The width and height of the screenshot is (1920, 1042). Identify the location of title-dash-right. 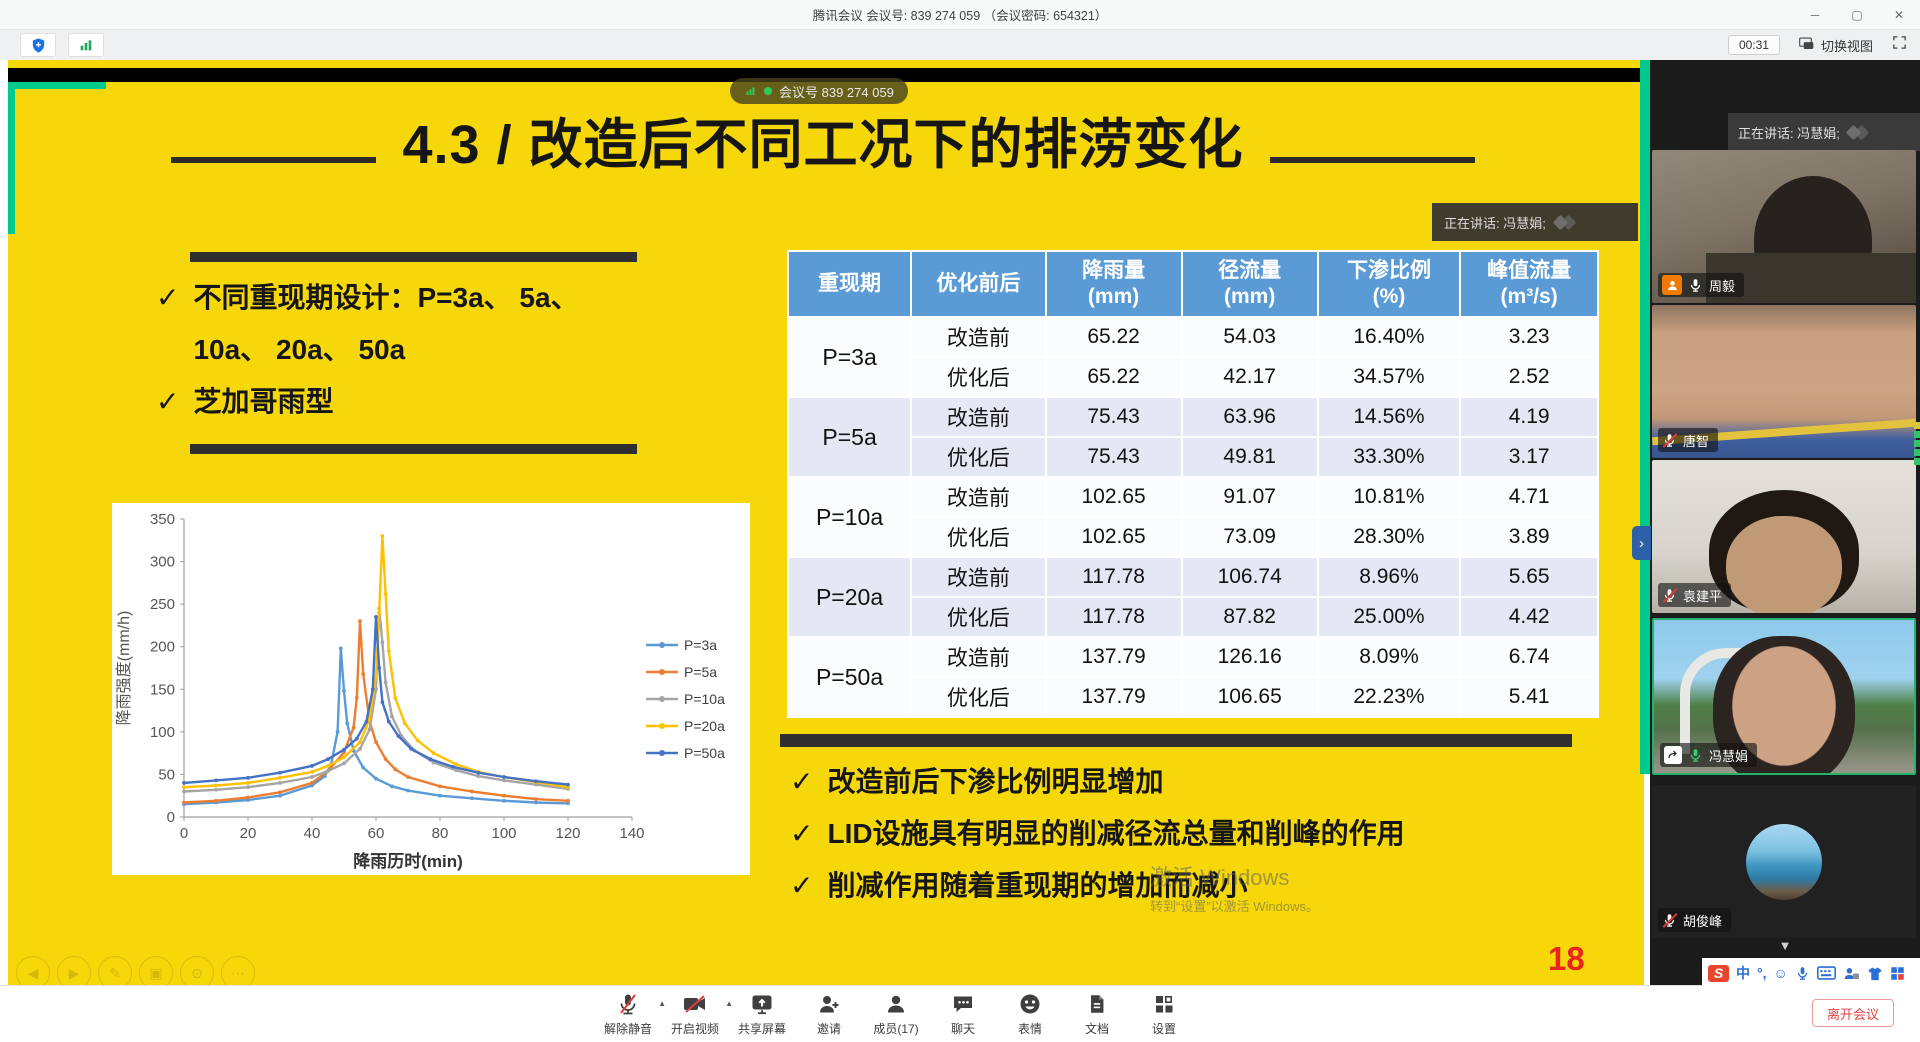
(1372, 160).